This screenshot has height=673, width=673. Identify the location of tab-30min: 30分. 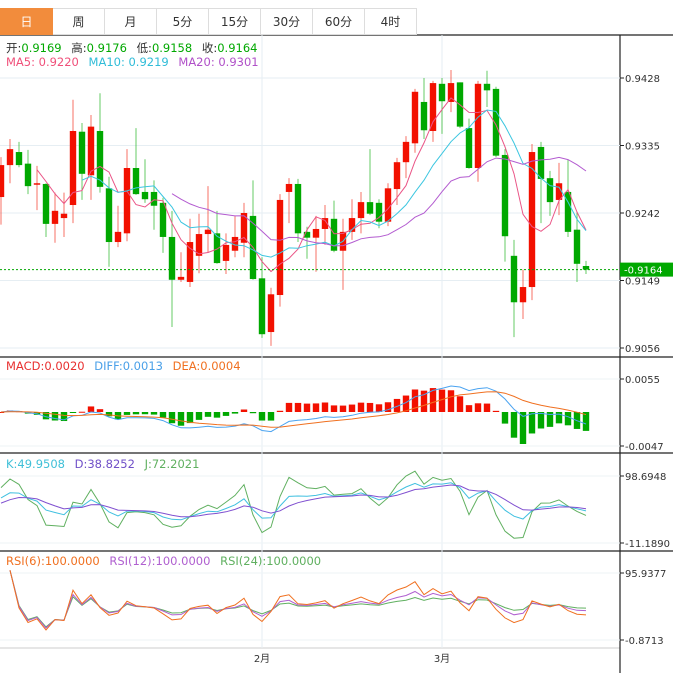
(287, 21).